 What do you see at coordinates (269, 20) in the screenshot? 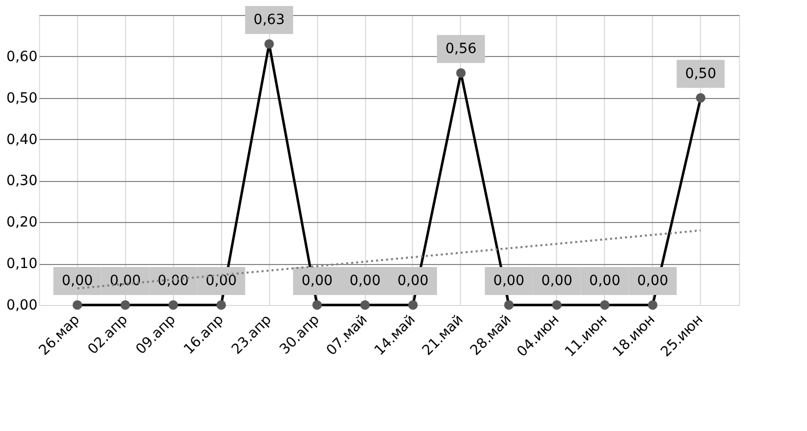
I see `data-label: 0,63` at bounding box center [269, 20].